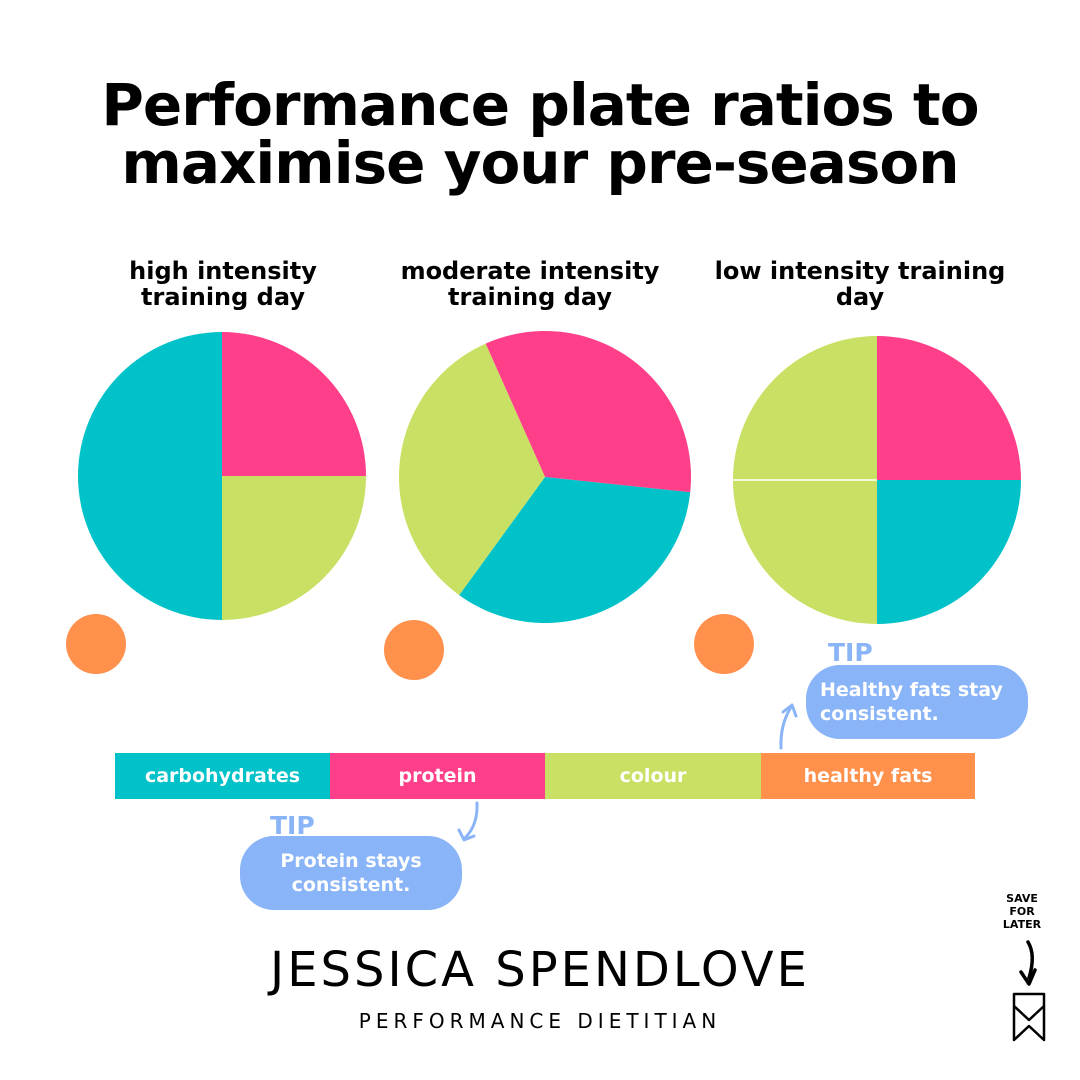  Describe the element at coordinates (222, 776) in the screenshot. I see `legend-carbohydrates: carbohydrates` at that location.